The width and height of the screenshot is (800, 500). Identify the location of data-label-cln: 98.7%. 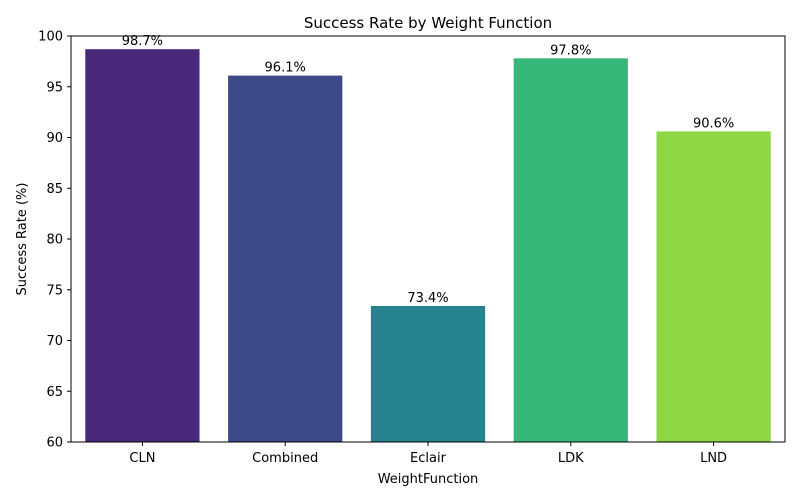
(142, 41).